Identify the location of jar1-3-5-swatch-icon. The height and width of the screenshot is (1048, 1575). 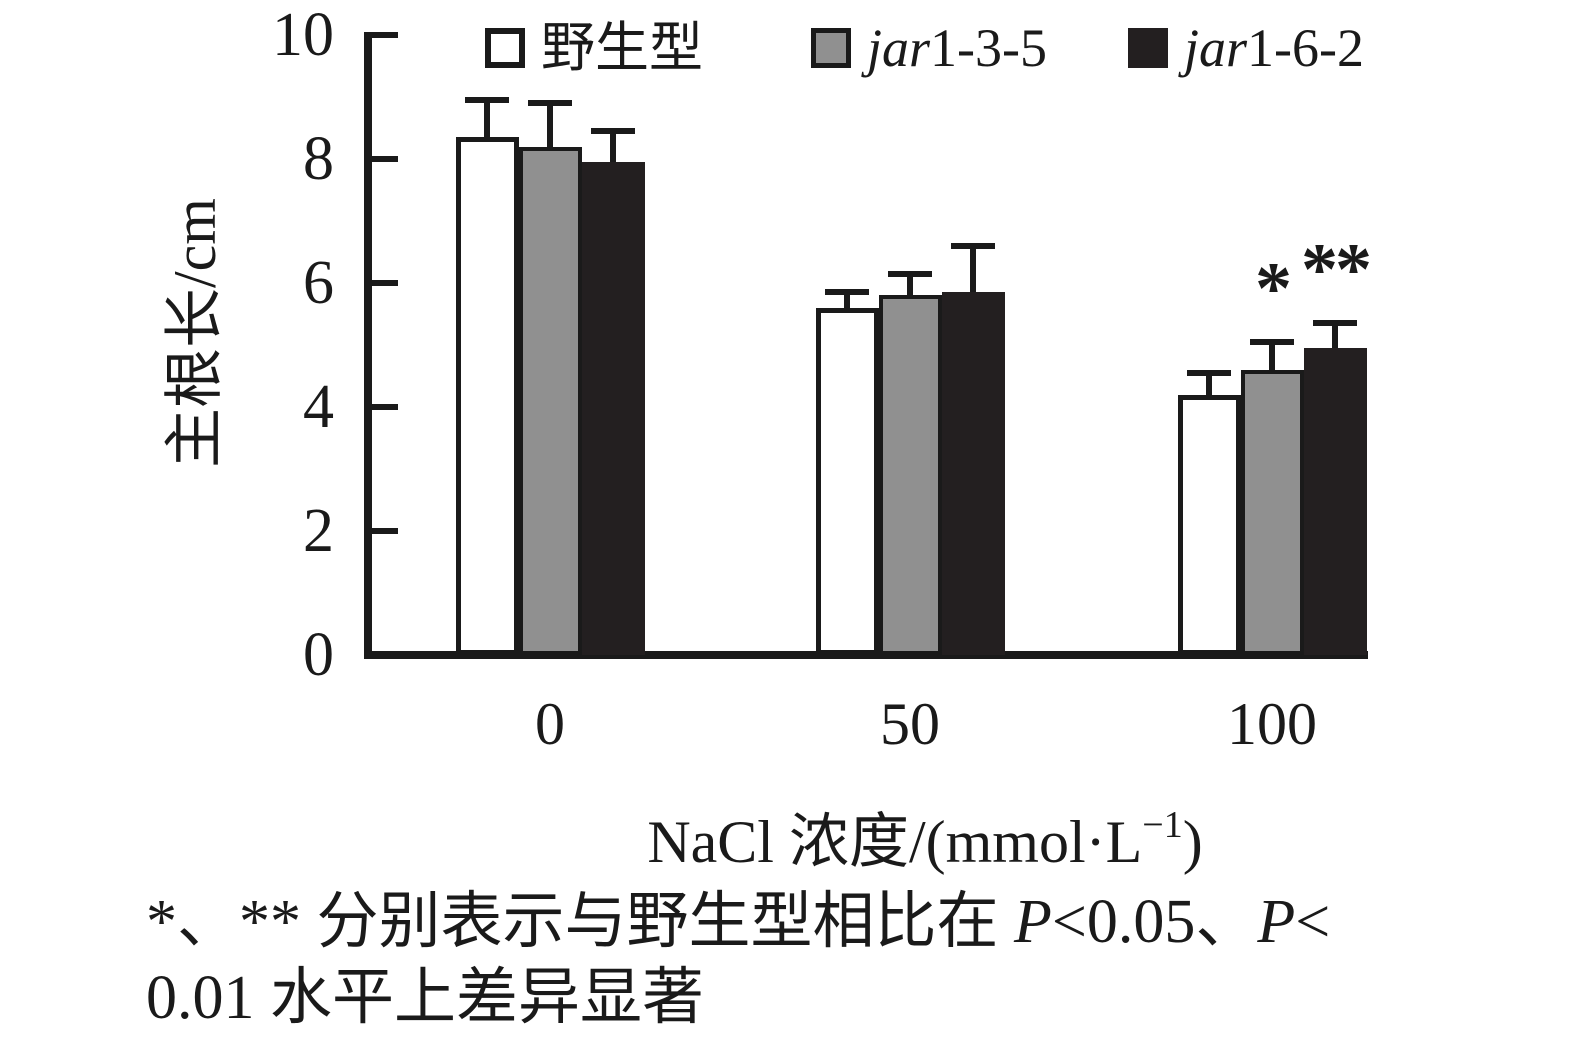
(831, 48).